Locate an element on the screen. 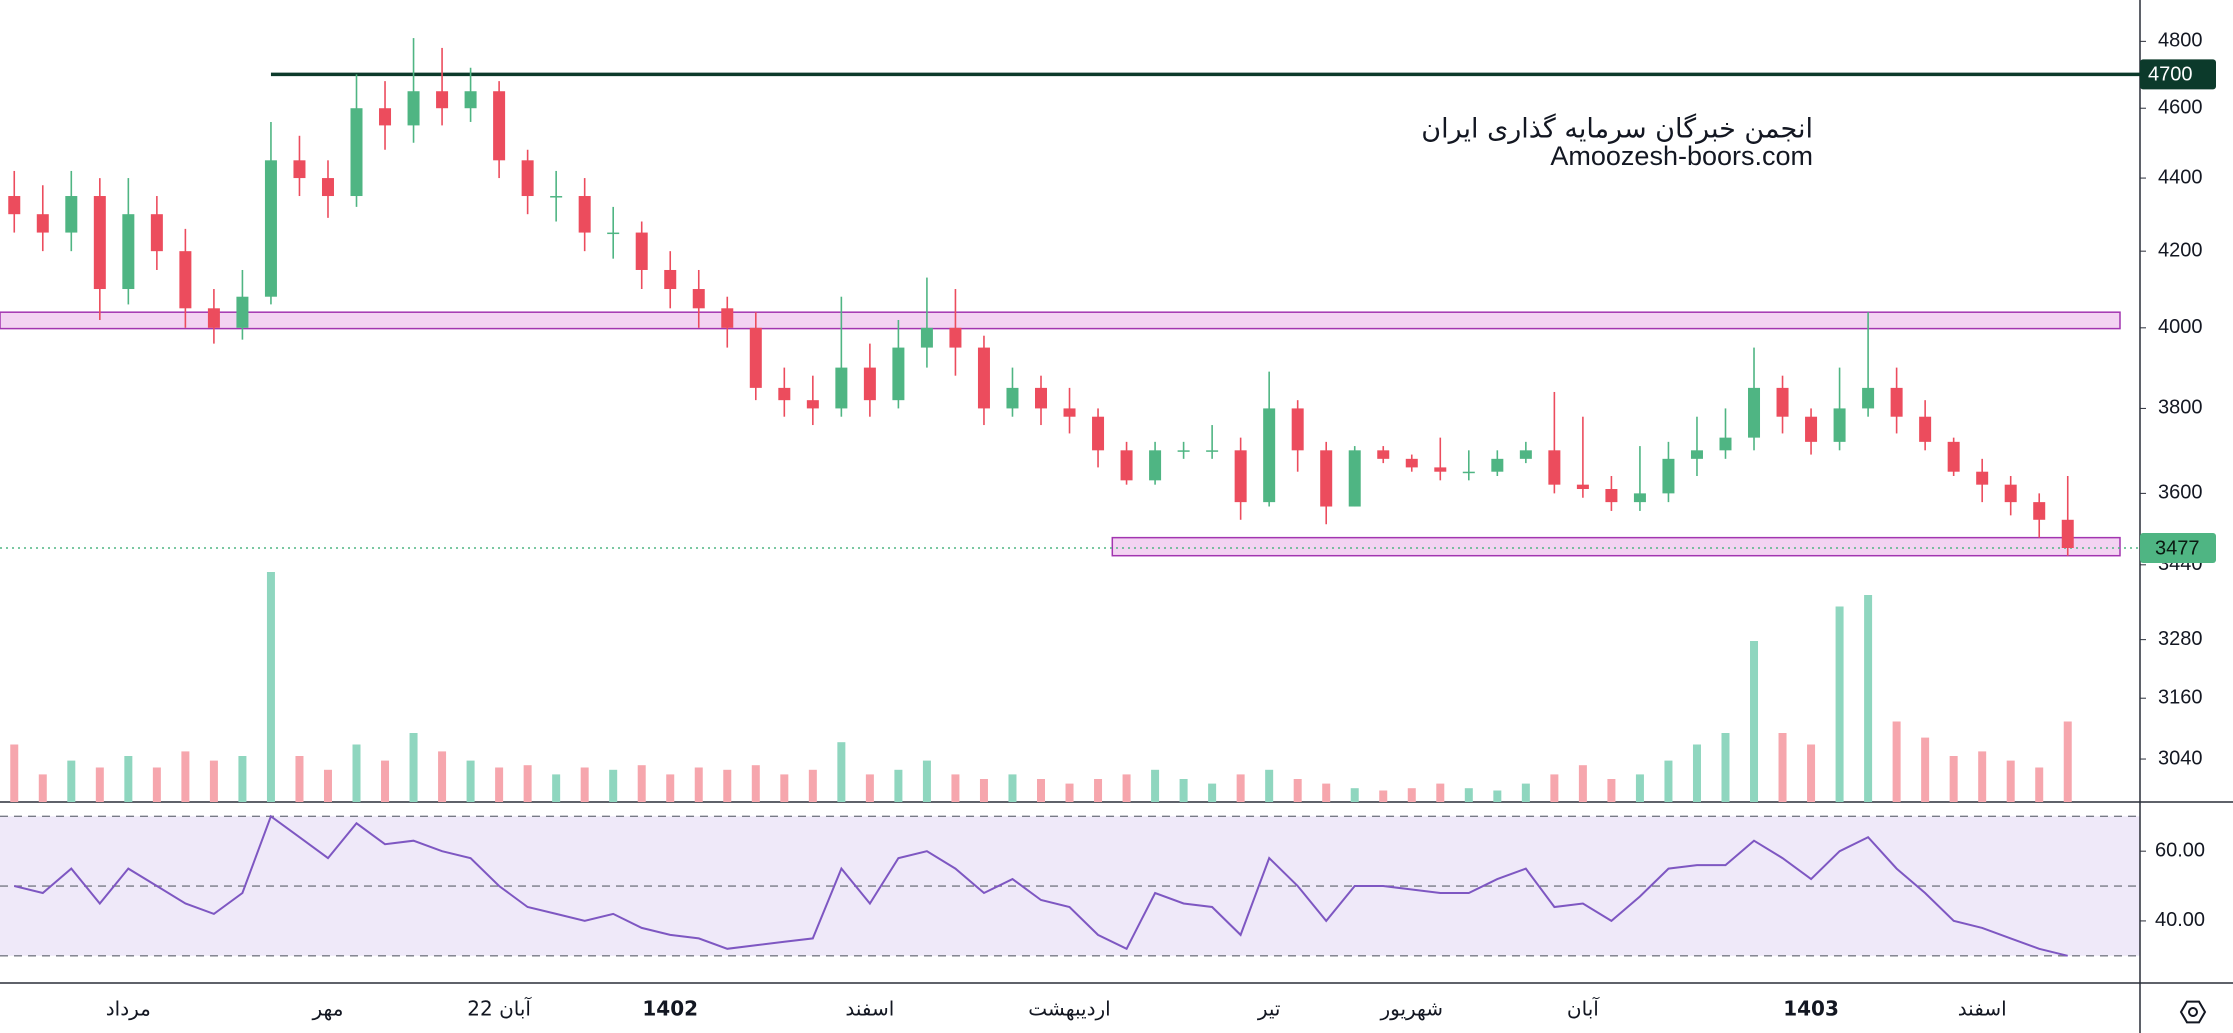  settings-icon is located at coordinates (2193, 1012).